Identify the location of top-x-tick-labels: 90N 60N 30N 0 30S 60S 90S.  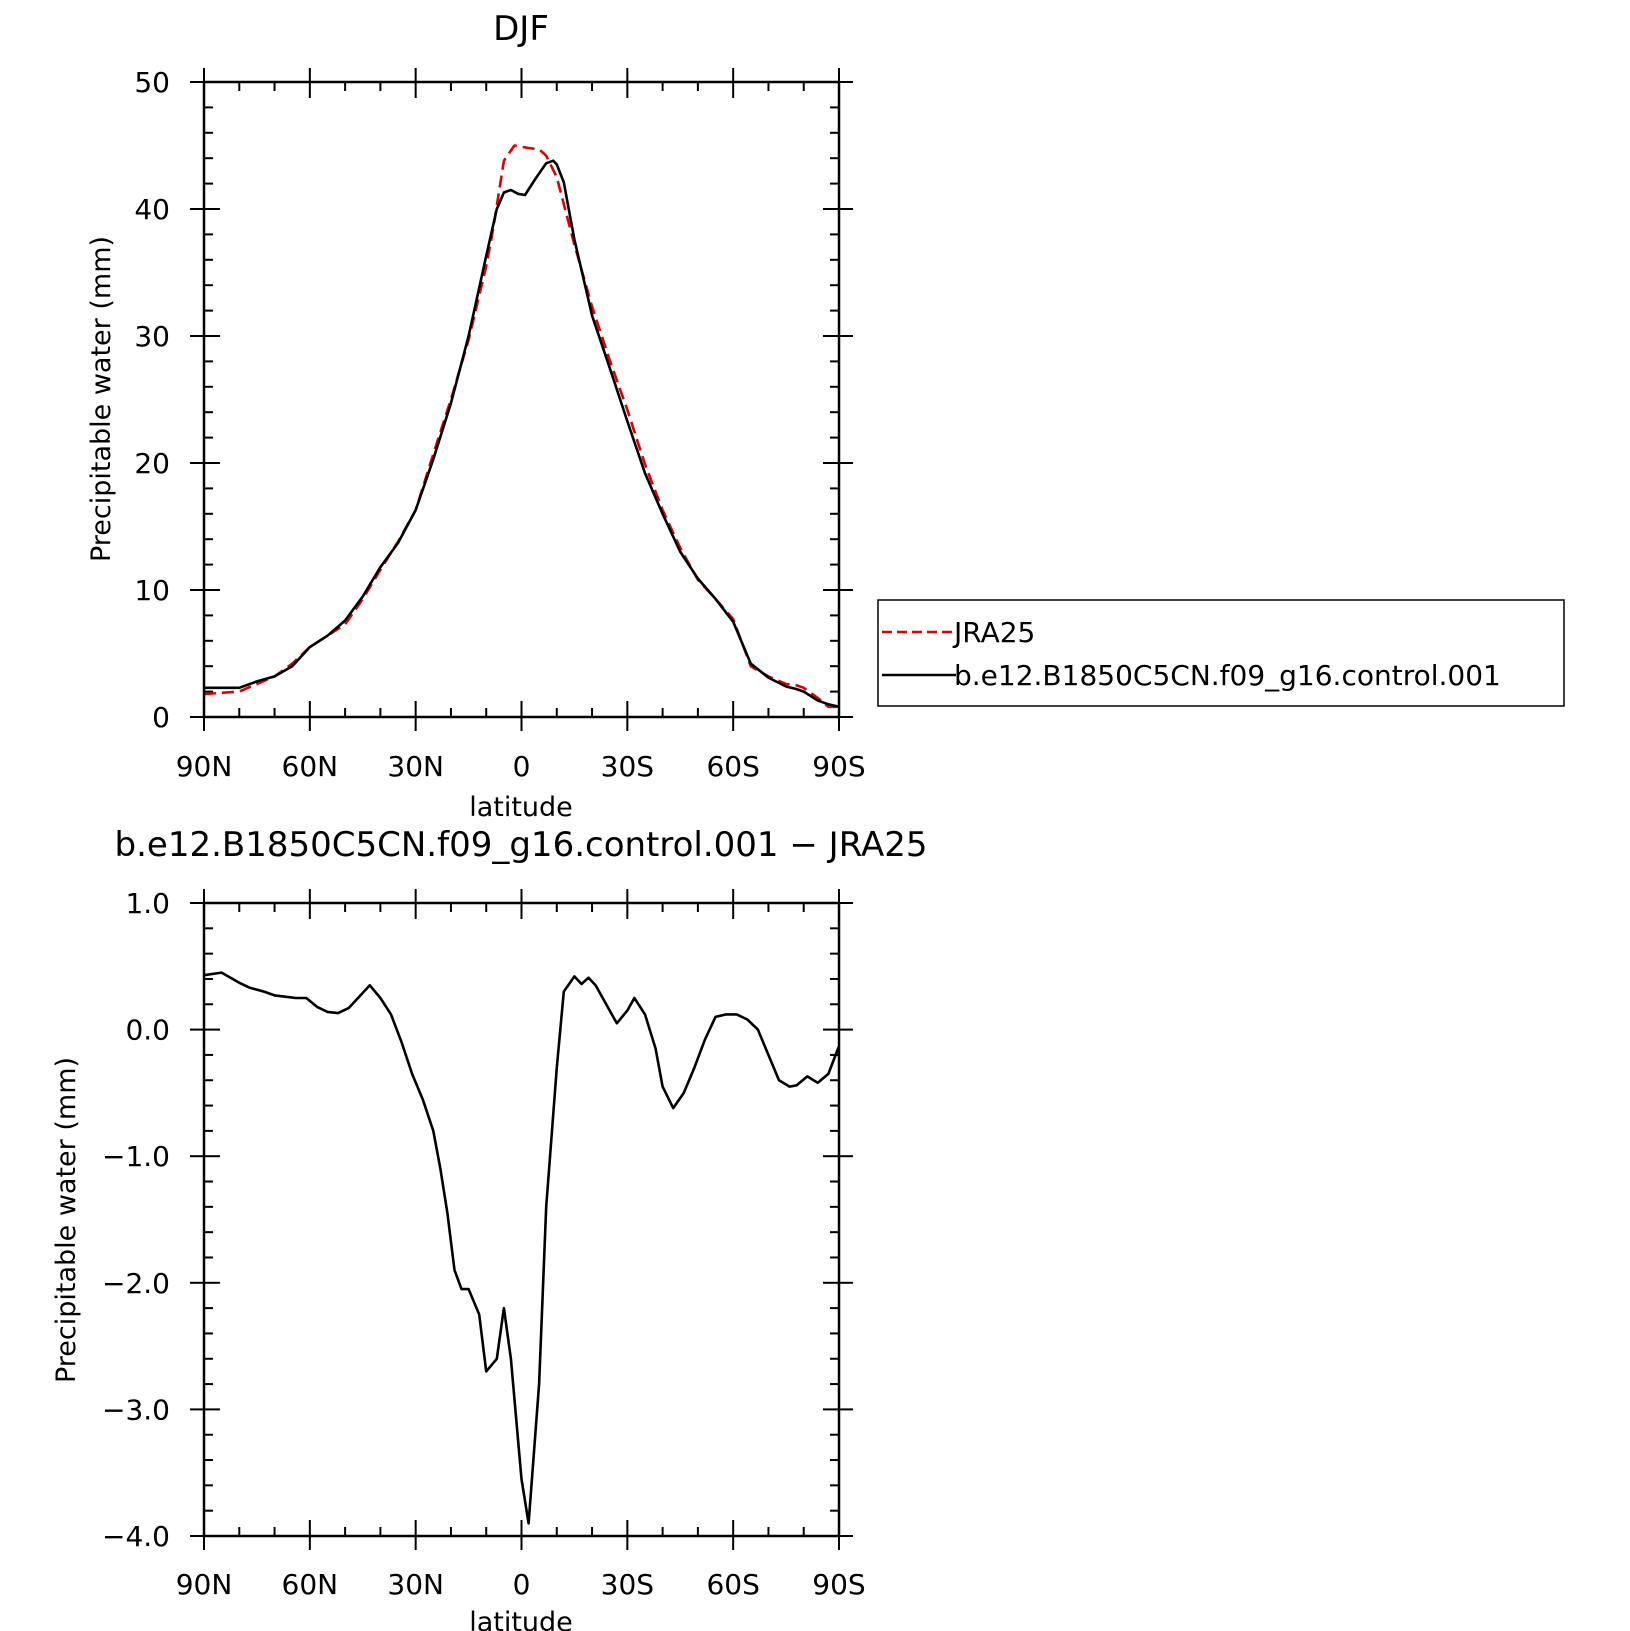
(521, 766).